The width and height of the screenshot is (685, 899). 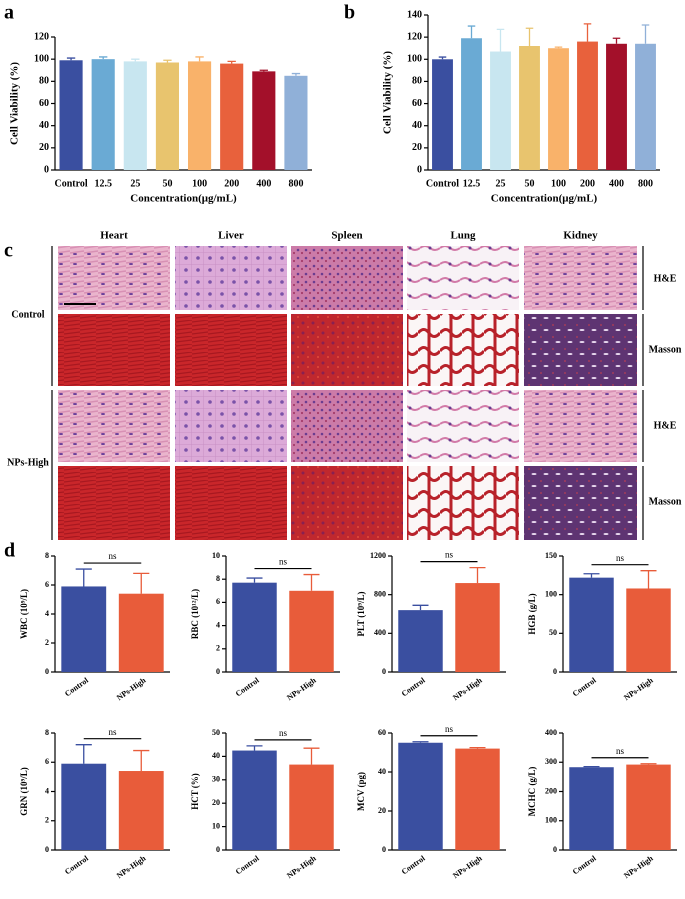 What do you see at coordinates (28, 462) in the screenshot?
I see `group-label: NPs-High` at bounding box center [28, 462].